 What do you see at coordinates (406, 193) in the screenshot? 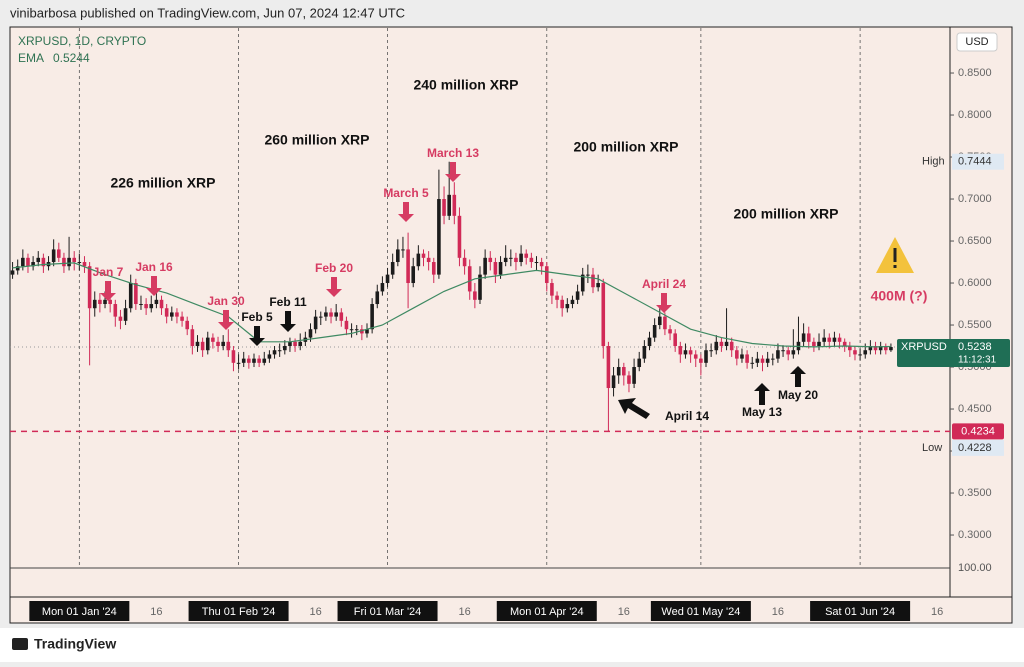
I see `annotation: March 5` at bounding box center [406, 193].